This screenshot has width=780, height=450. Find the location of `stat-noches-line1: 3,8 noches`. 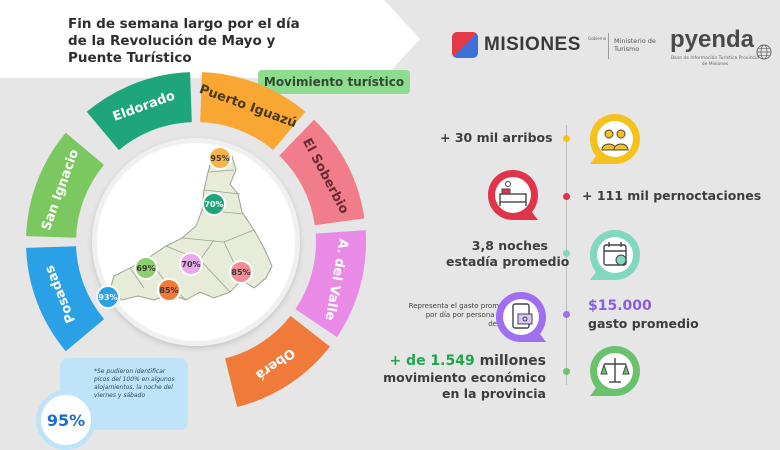

stat-noches-line1: 3,8 noches is located at coordinates (509, 245).